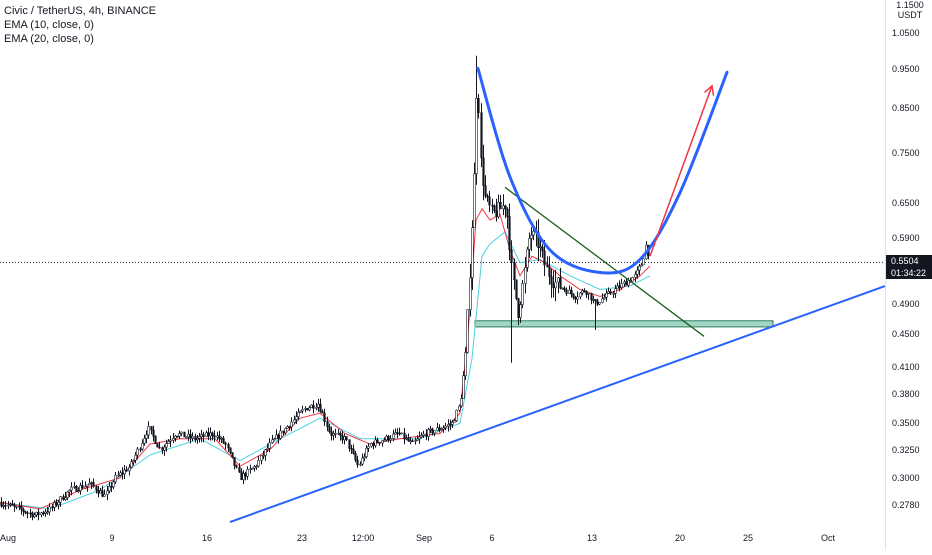  Describe the element at coordinates (906, 367) in the screenshot. I see `price-tick-label: 0.4100` at that location.